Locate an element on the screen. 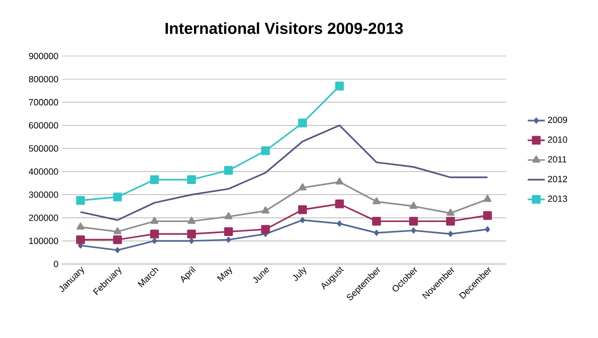  legend-label: 2010 is located at coordinates (558, 139).